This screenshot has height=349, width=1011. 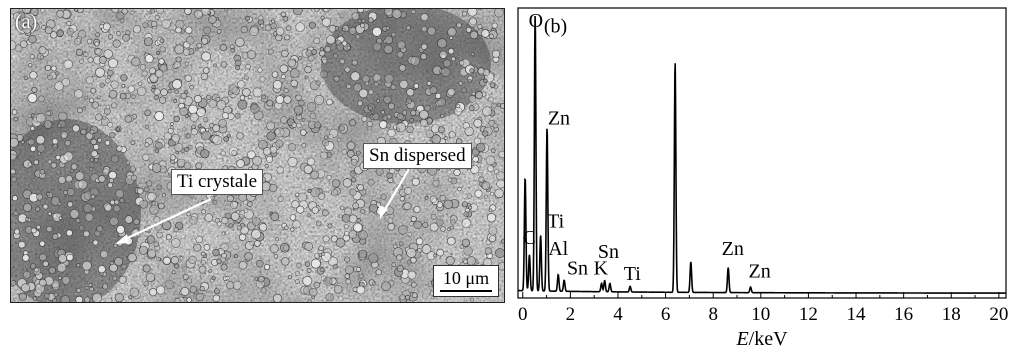 What do you see at coordinates (558, 249) in the screenshot?
I see `peak-label: Al` at bounding box center [558, 249].